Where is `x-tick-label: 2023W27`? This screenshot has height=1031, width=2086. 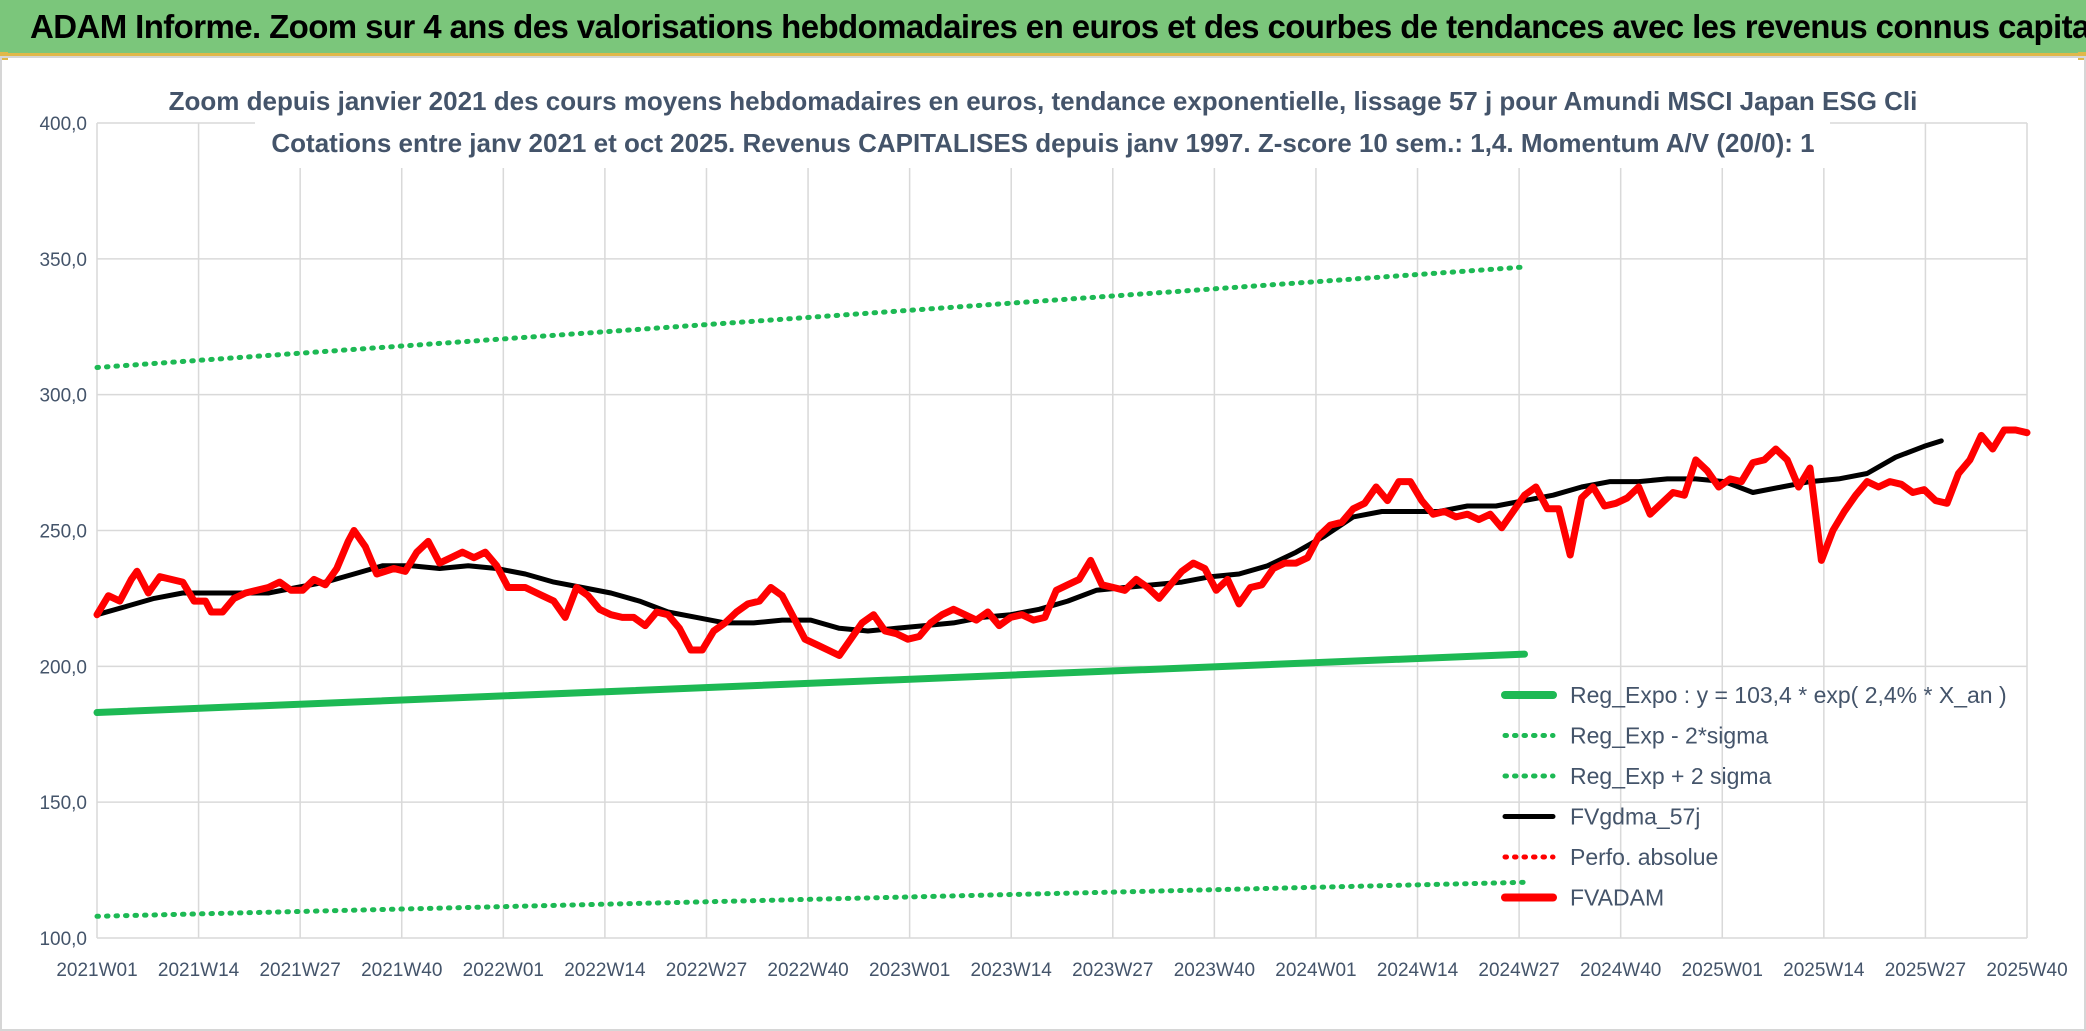 x-tick-label: 2023W27 is located at coordinates (1112, 970).